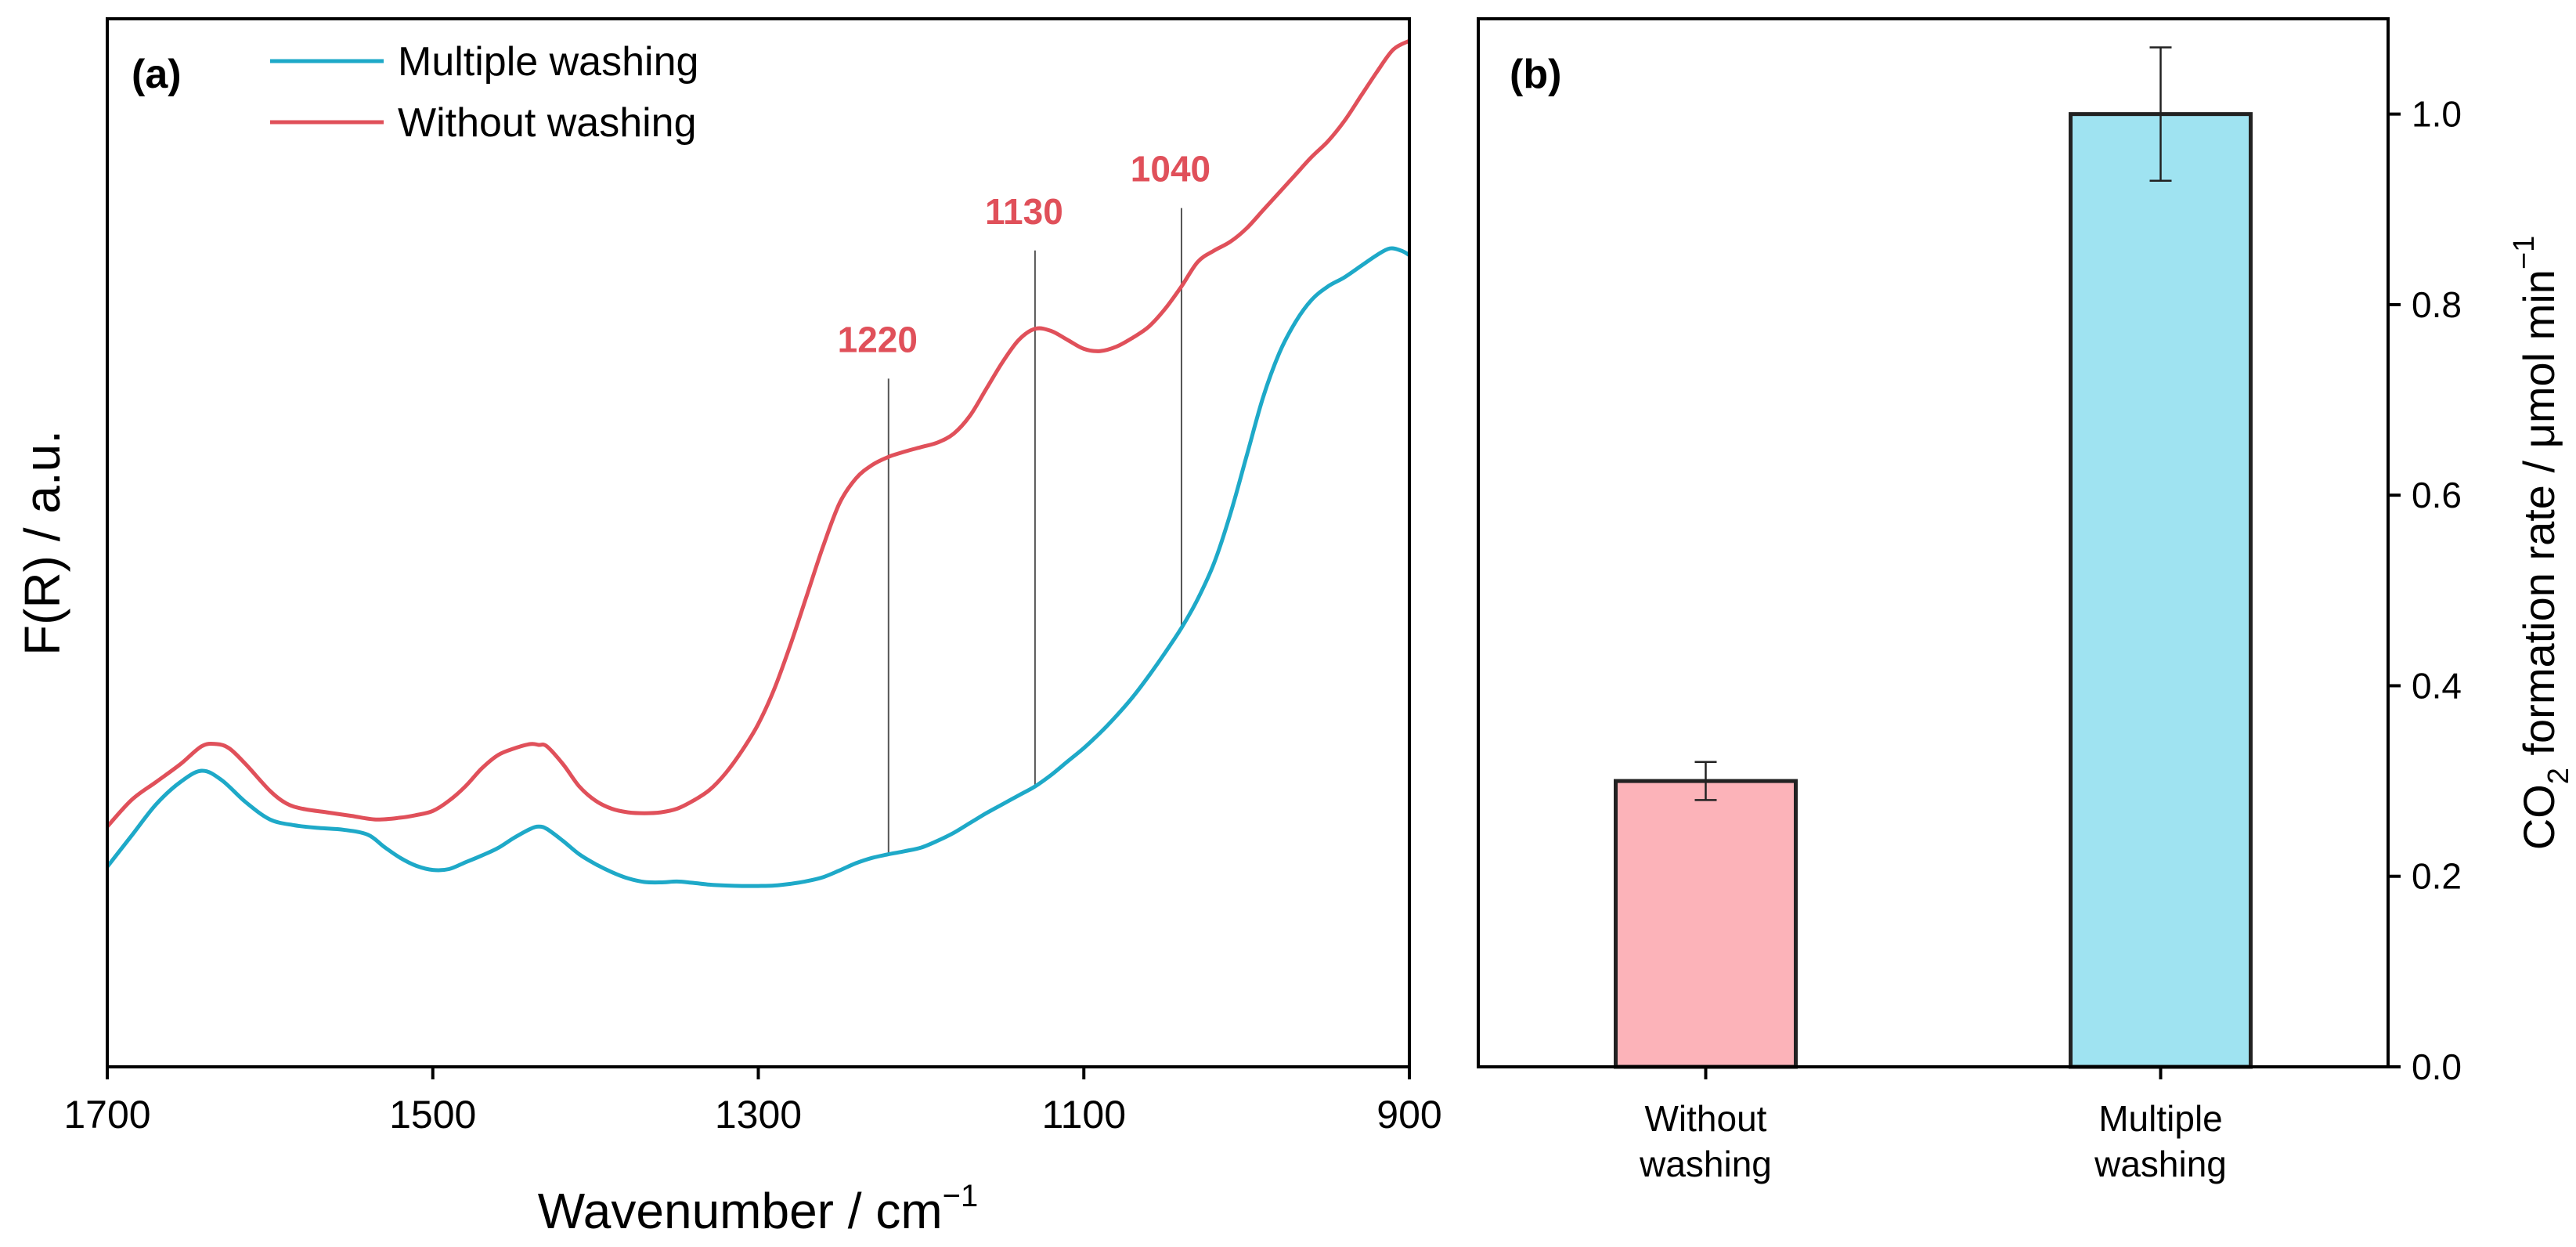 The height and width of the screenshot is (1247, 2576). I want to click on panel-label-a: (a), so click(157, 74).